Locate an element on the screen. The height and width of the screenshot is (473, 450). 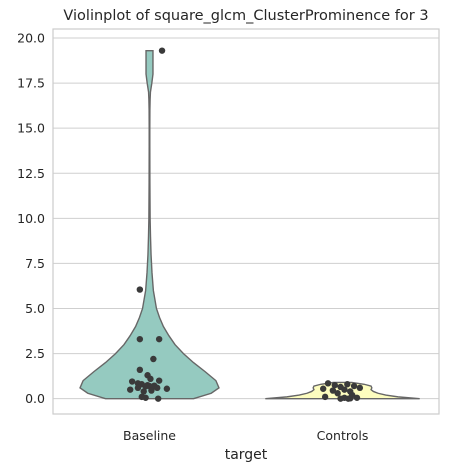
x-tick-label: Baseline is located at coordinates (149, 435).